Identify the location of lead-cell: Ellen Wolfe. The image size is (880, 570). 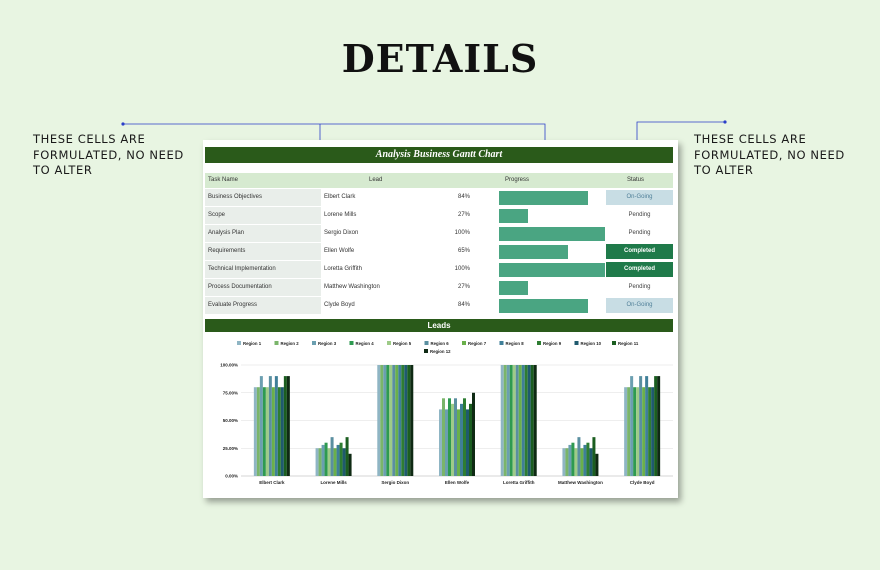
(339, 251).